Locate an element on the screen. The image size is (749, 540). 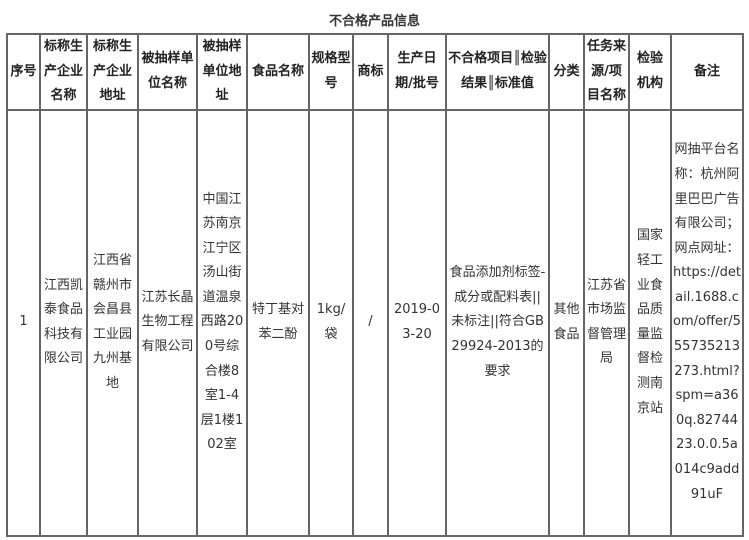
cell-sampled-unit-name: 江苏长晶生物工程有限公司 is located at coordinates (167, 322).